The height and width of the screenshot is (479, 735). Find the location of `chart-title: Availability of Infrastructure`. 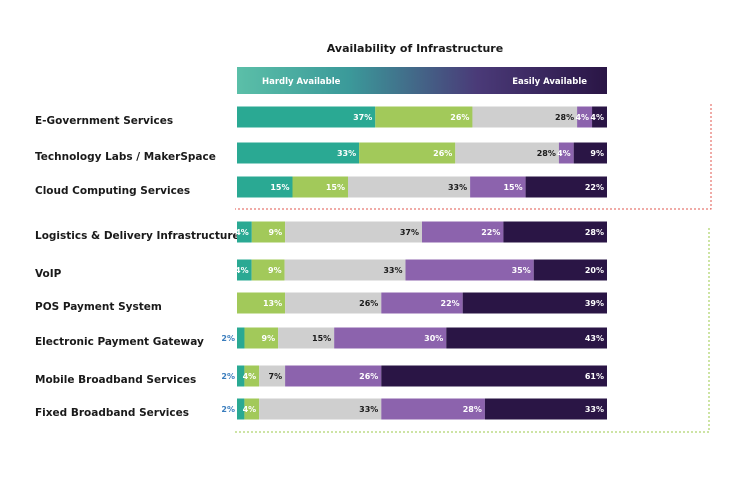

chart-title: Availability of Infrastructure is located at coordinates (415, 48).